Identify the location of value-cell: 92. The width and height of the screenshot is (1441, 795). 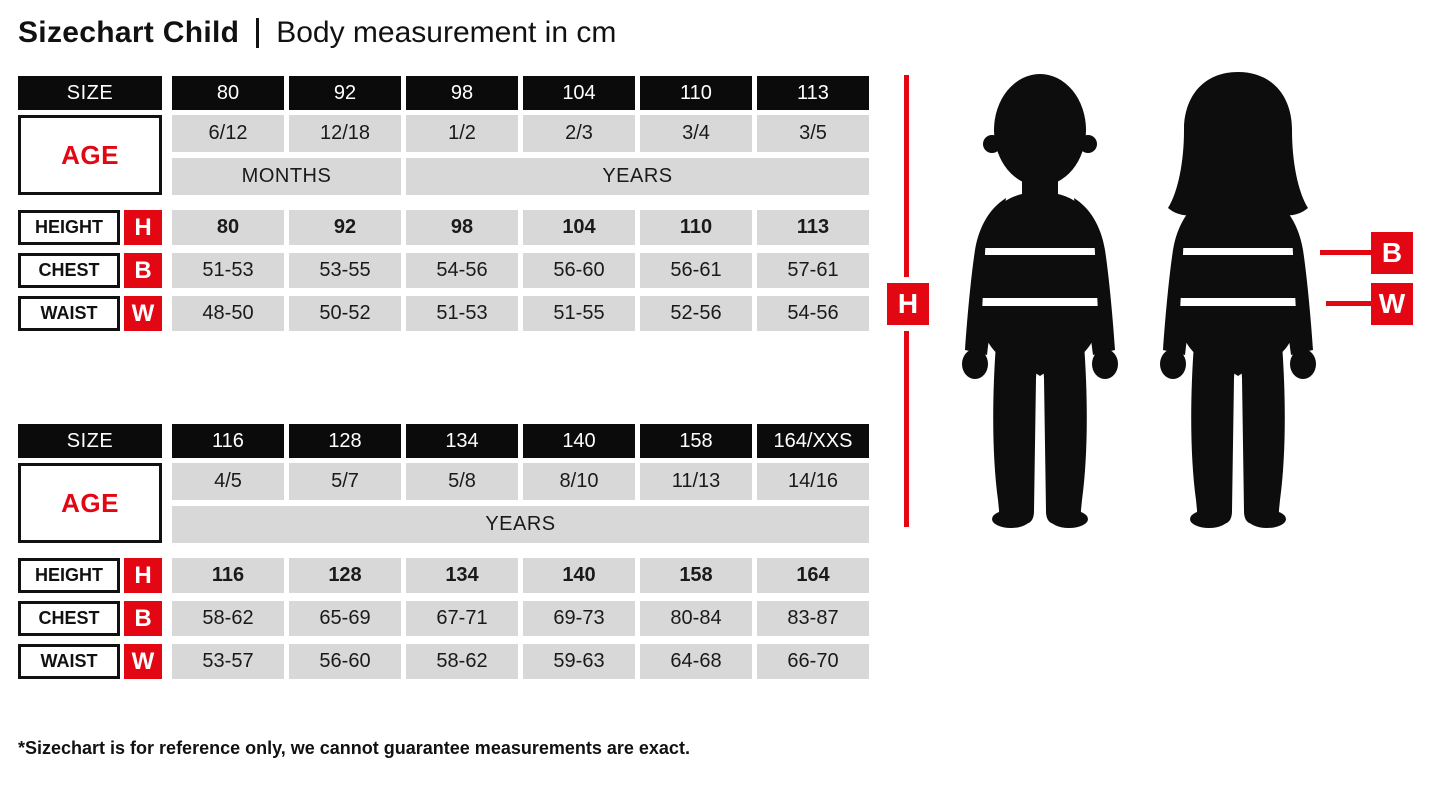
(345, 227).